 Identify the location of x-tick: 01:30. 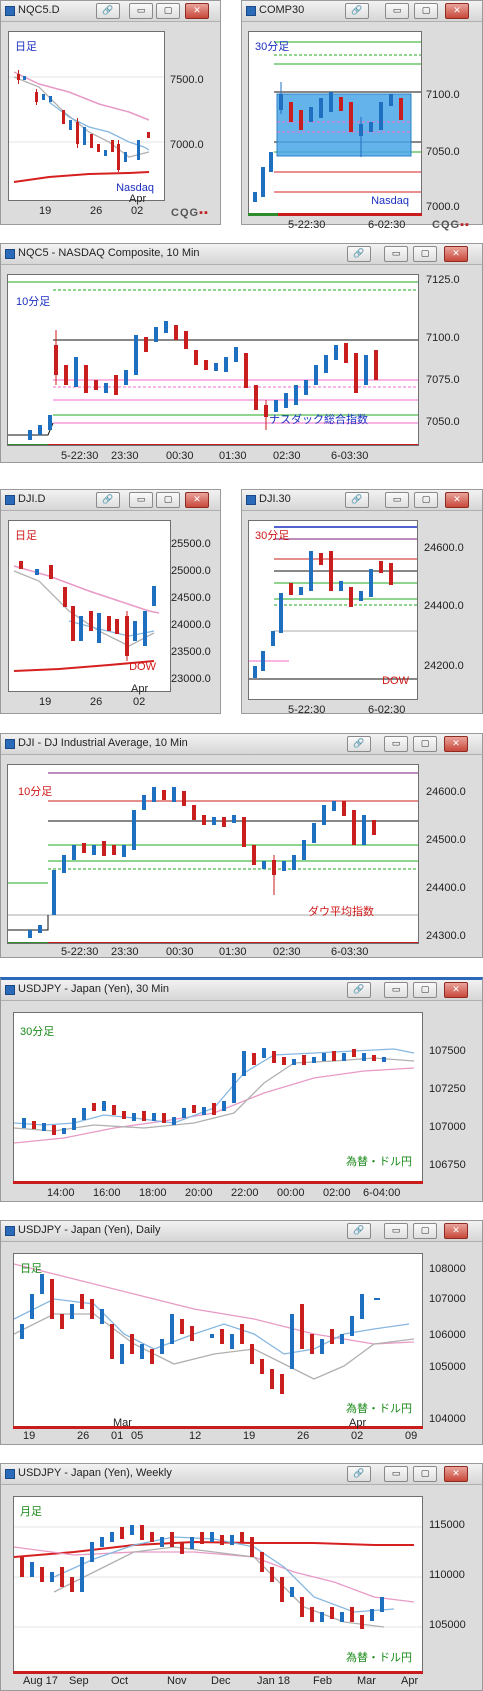
(233, 952).